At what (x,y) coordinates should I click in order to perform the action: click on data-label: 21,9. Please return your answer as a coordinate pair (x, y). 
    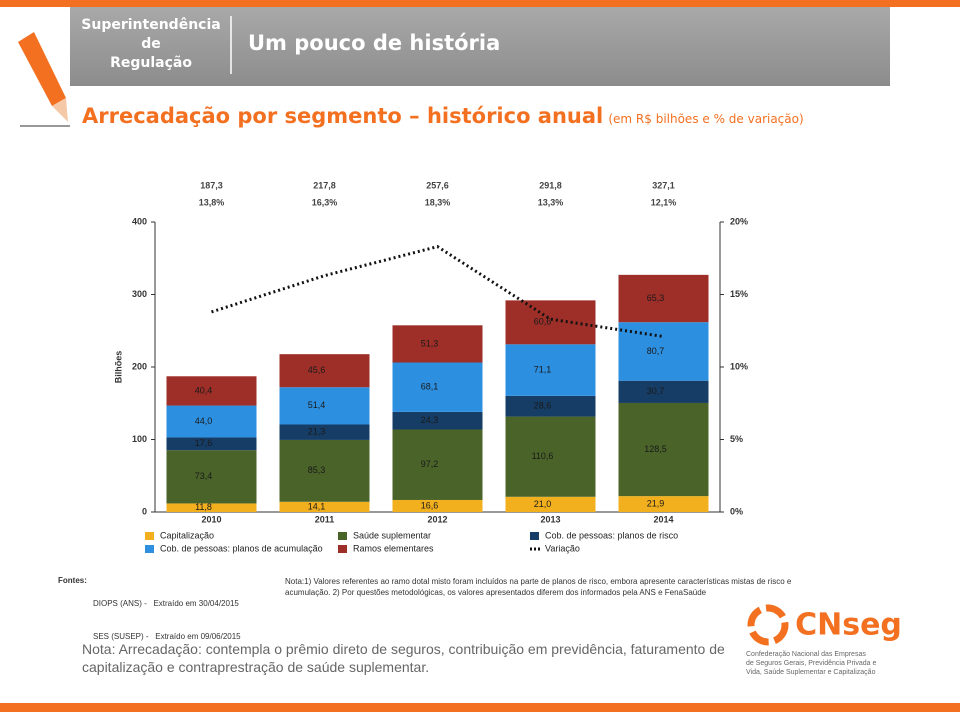
    Looking at the image, I should click on (656, 503).